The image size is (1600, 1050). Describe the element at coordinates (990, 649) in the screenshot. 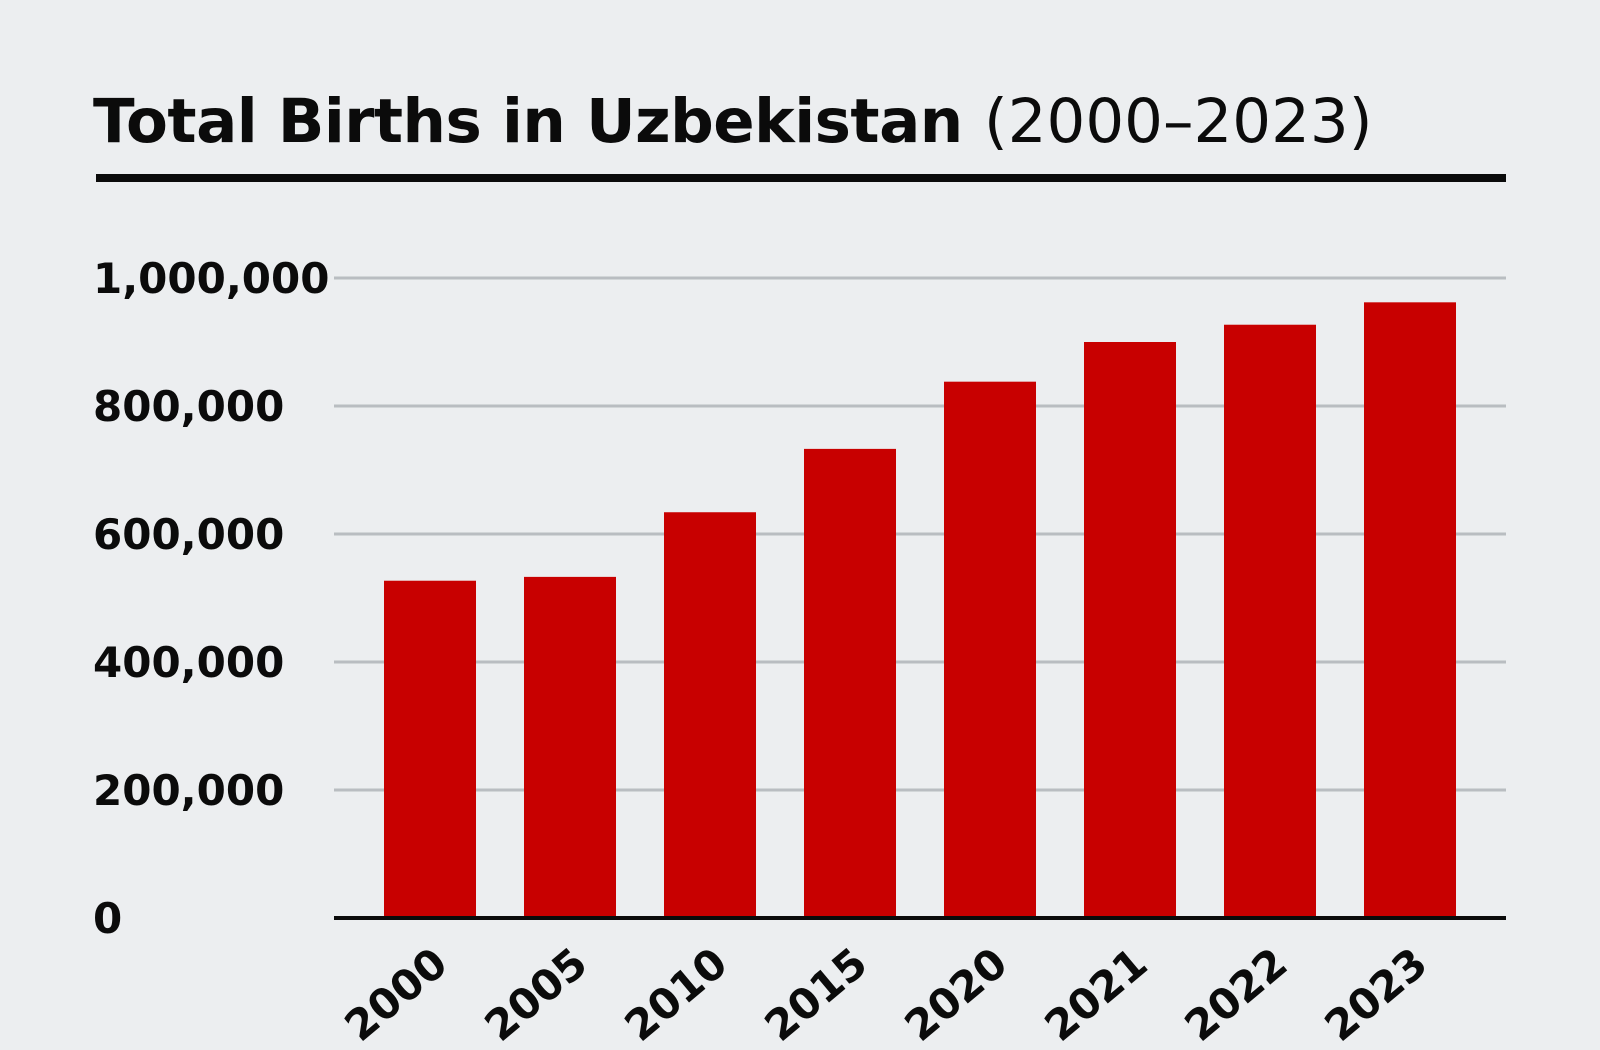

I see `bar-2020` at that location.